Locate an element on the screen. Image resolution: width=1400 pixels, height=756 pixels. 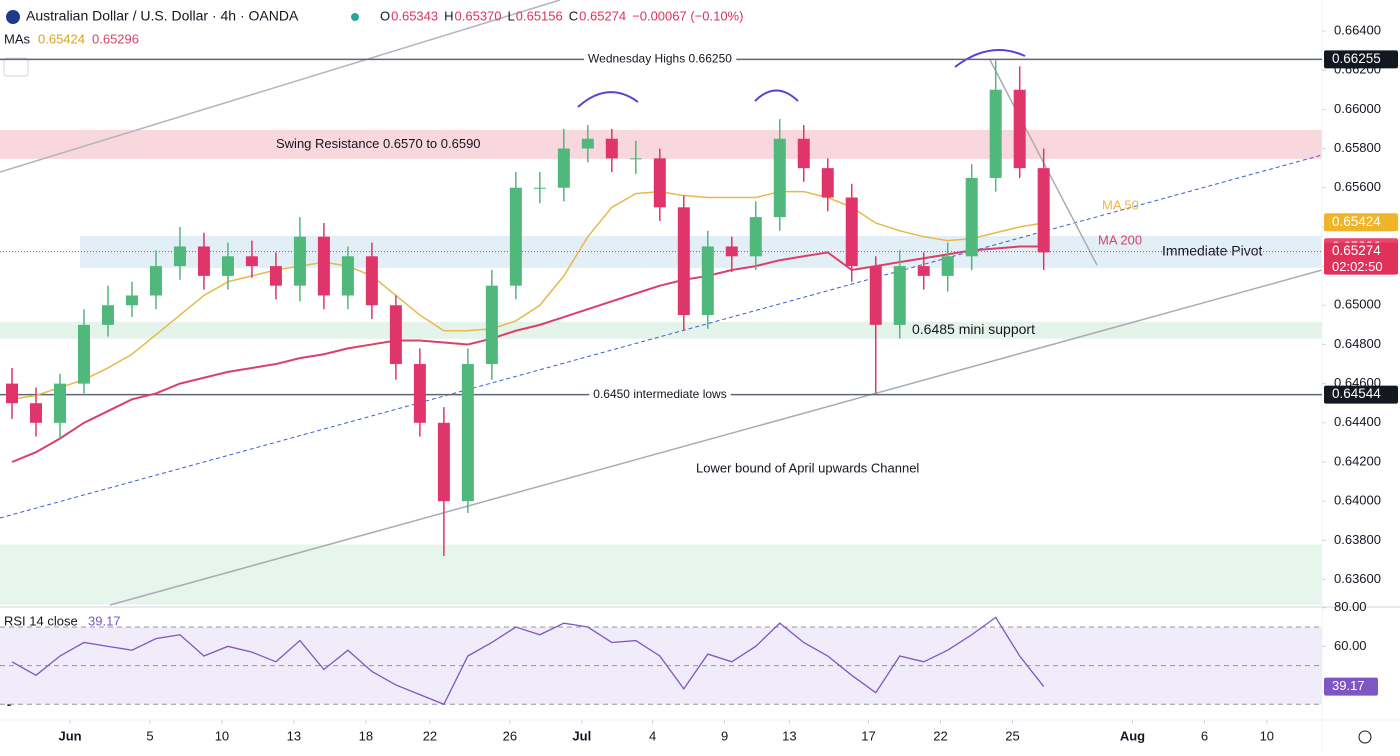
rsi-tick-label: 60.00 is located at coordinates (1350, 645).